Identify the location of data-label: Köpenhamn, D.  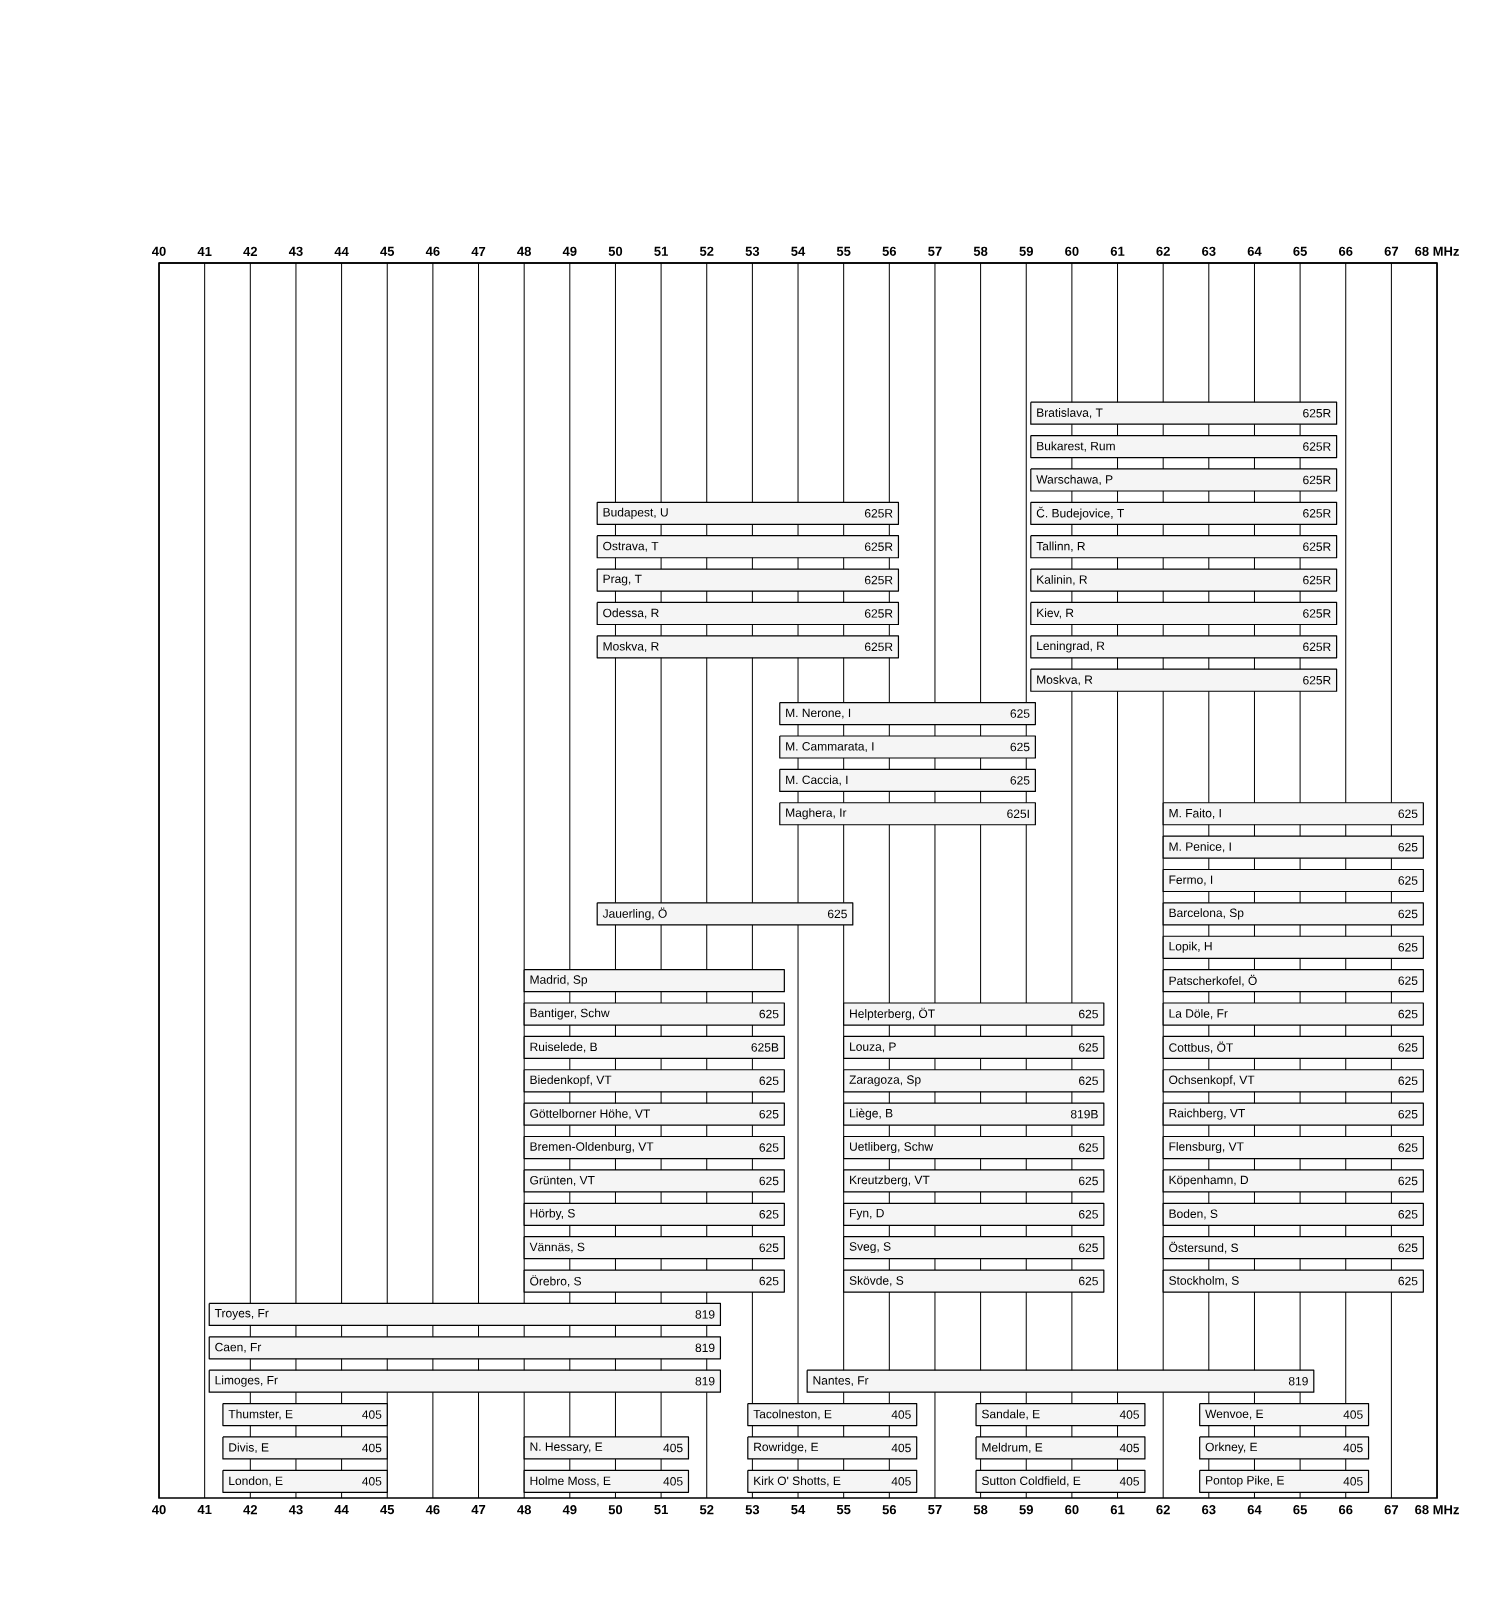
(1209, 1181).